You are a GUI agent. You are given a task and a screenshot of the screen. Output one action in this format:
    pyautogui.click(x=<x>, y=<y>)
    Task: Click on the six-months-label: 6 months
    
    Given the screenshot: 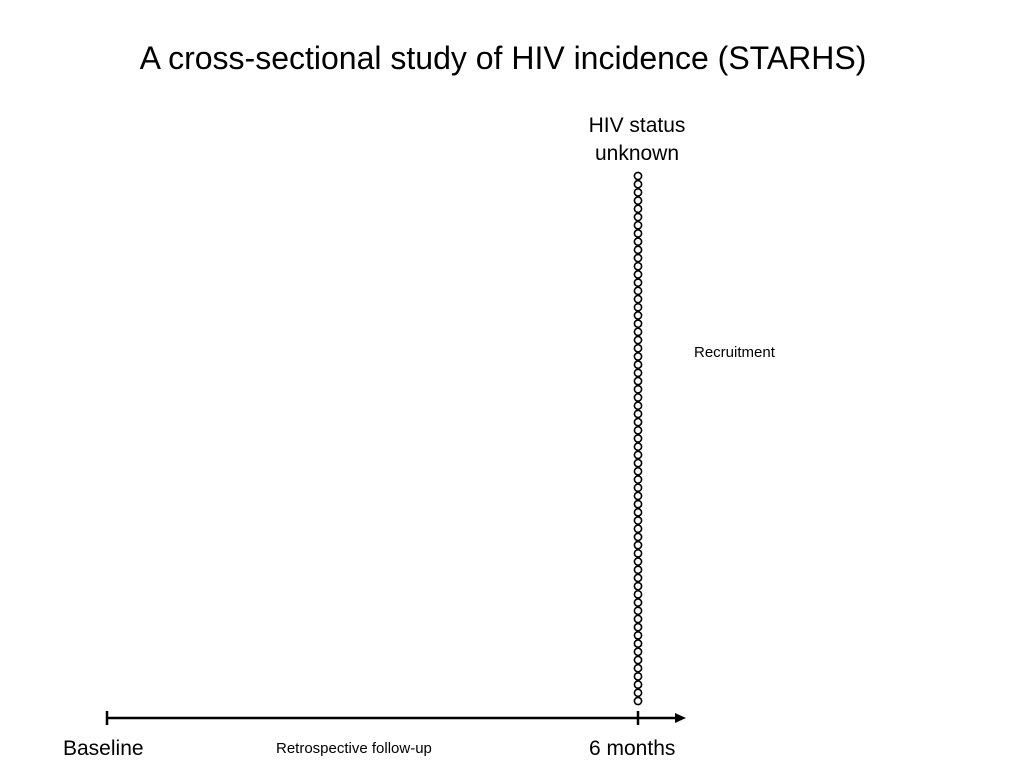 What is the action you would take?
    pyautogui.click(x=632, y=748)
    